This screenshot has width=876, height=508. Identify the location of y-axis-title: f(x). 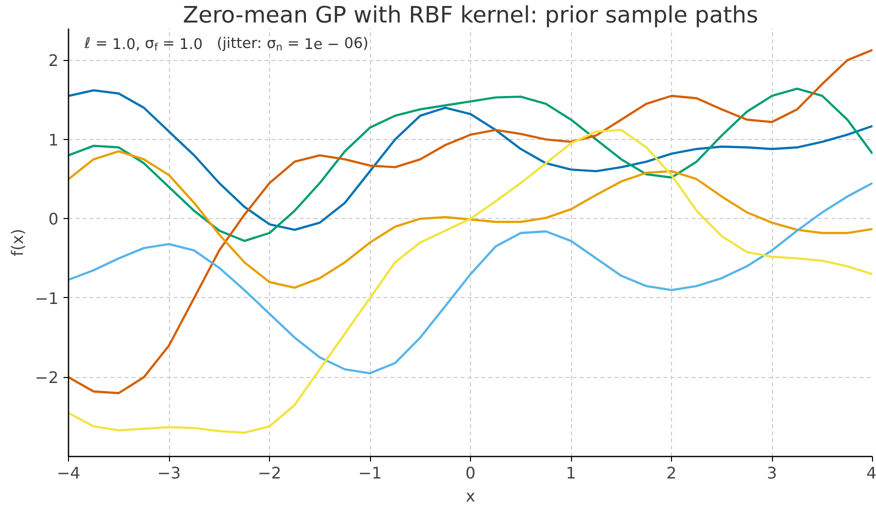
(17, 242).